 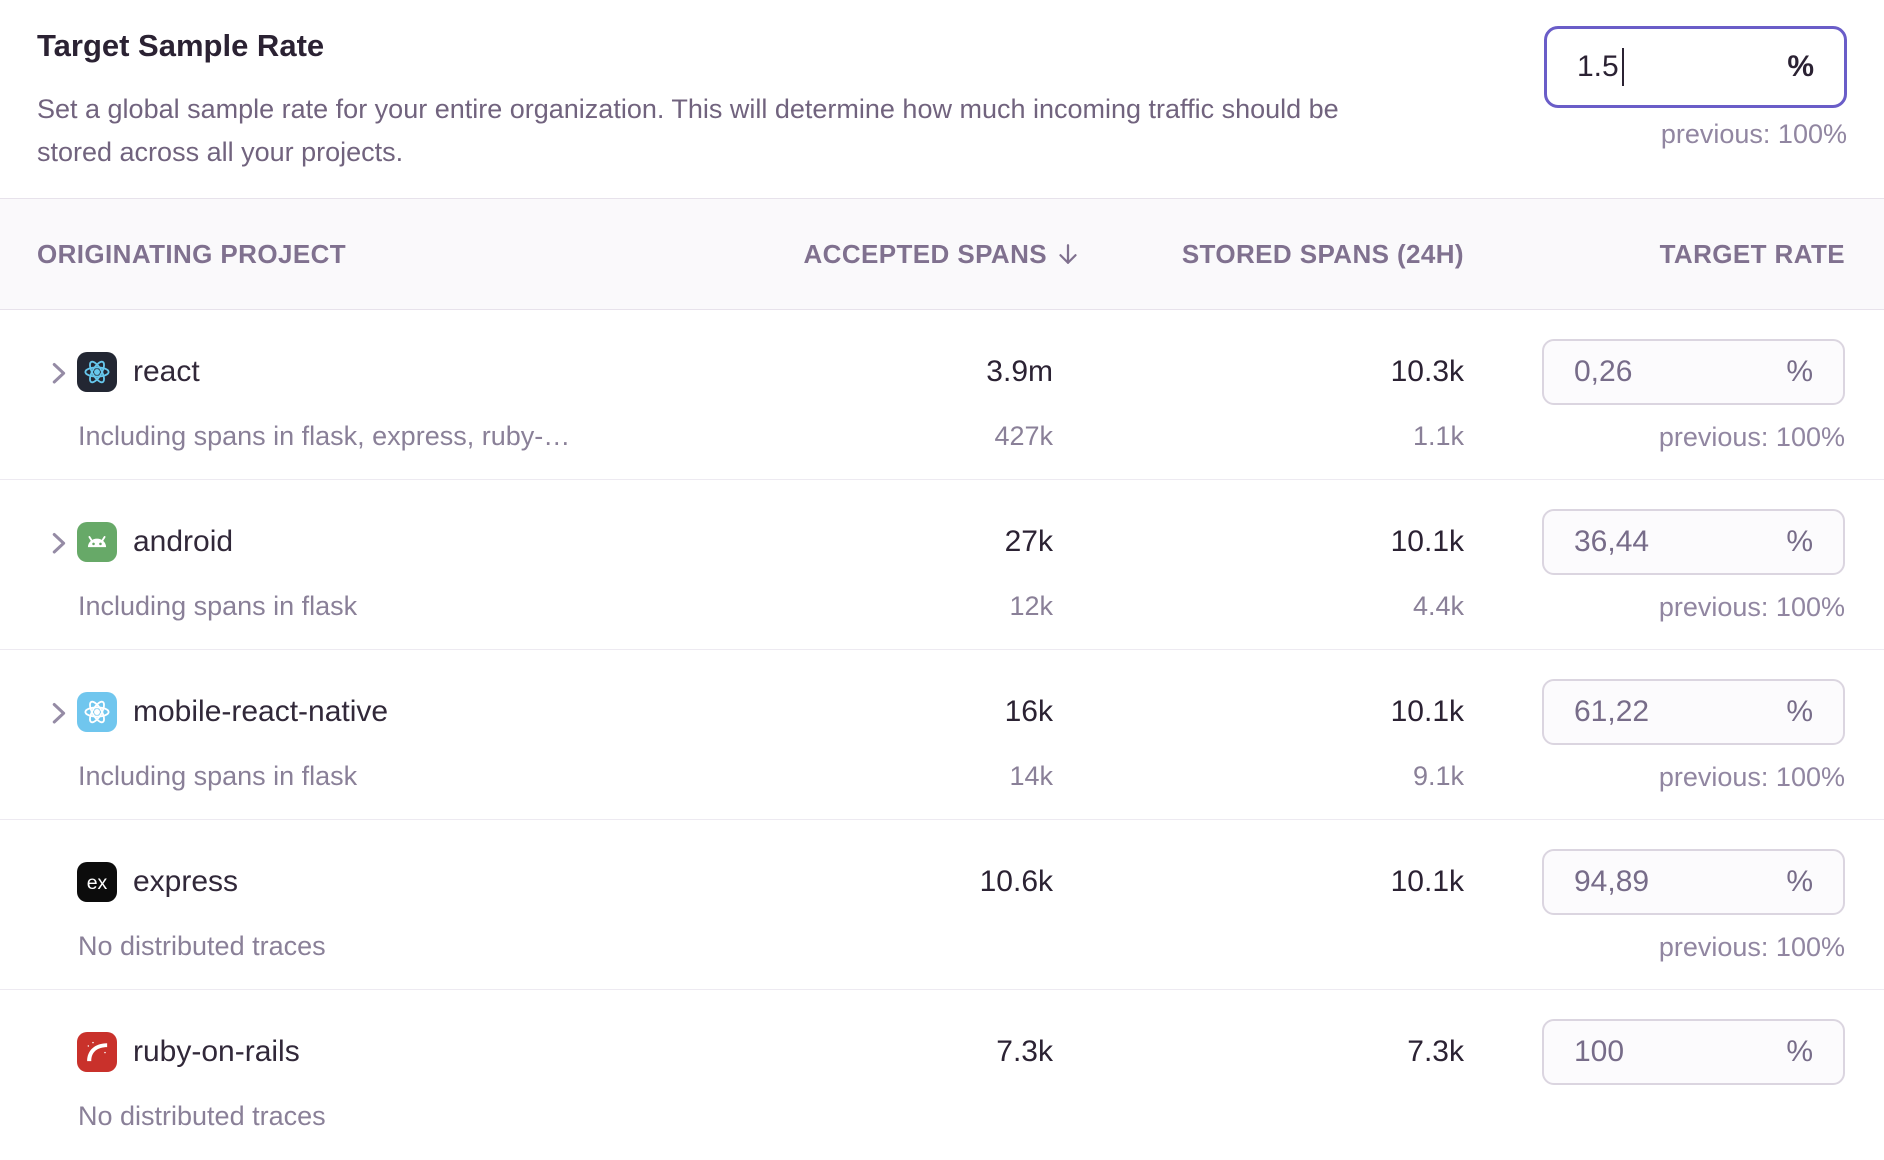 What do you see at coordinates (216, 1051) in the screenshot?
I see `project-name: ruby-on-rails` at bounding box center [216, 1051].